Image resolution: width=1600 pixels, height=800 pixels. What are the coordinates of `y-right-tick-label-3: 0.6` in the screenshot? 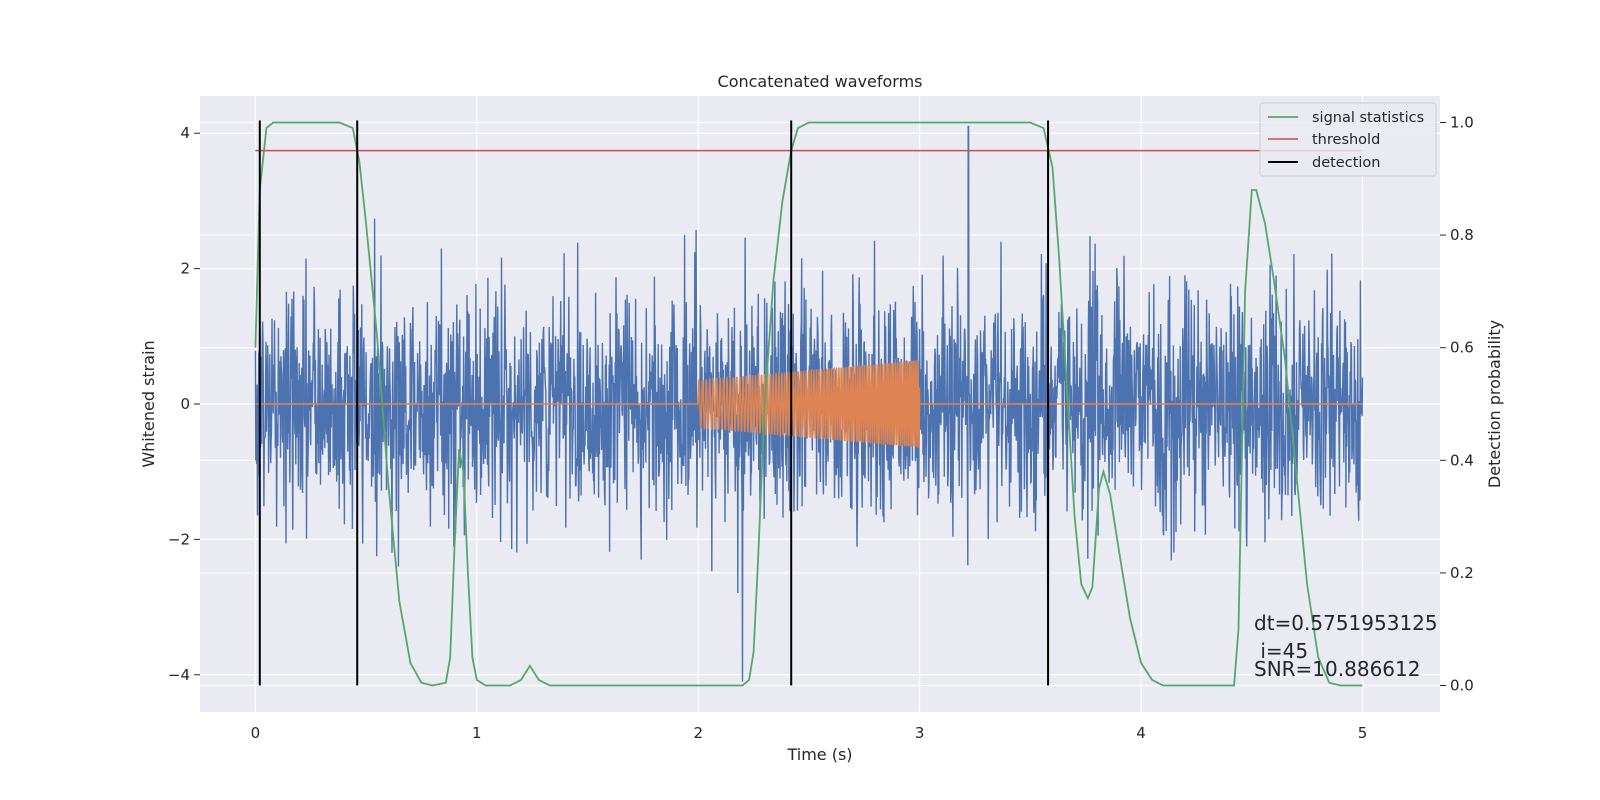 It's located at (1462, 348).